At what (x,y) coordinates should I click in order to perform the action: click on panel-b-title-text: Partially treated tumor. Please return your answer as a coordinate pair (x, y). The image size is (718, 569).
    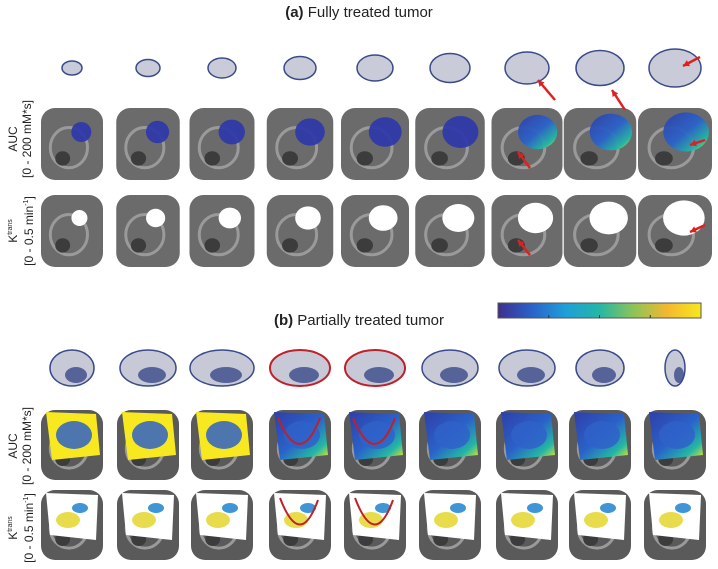
    Looking at the image, I should click on (371, 320).